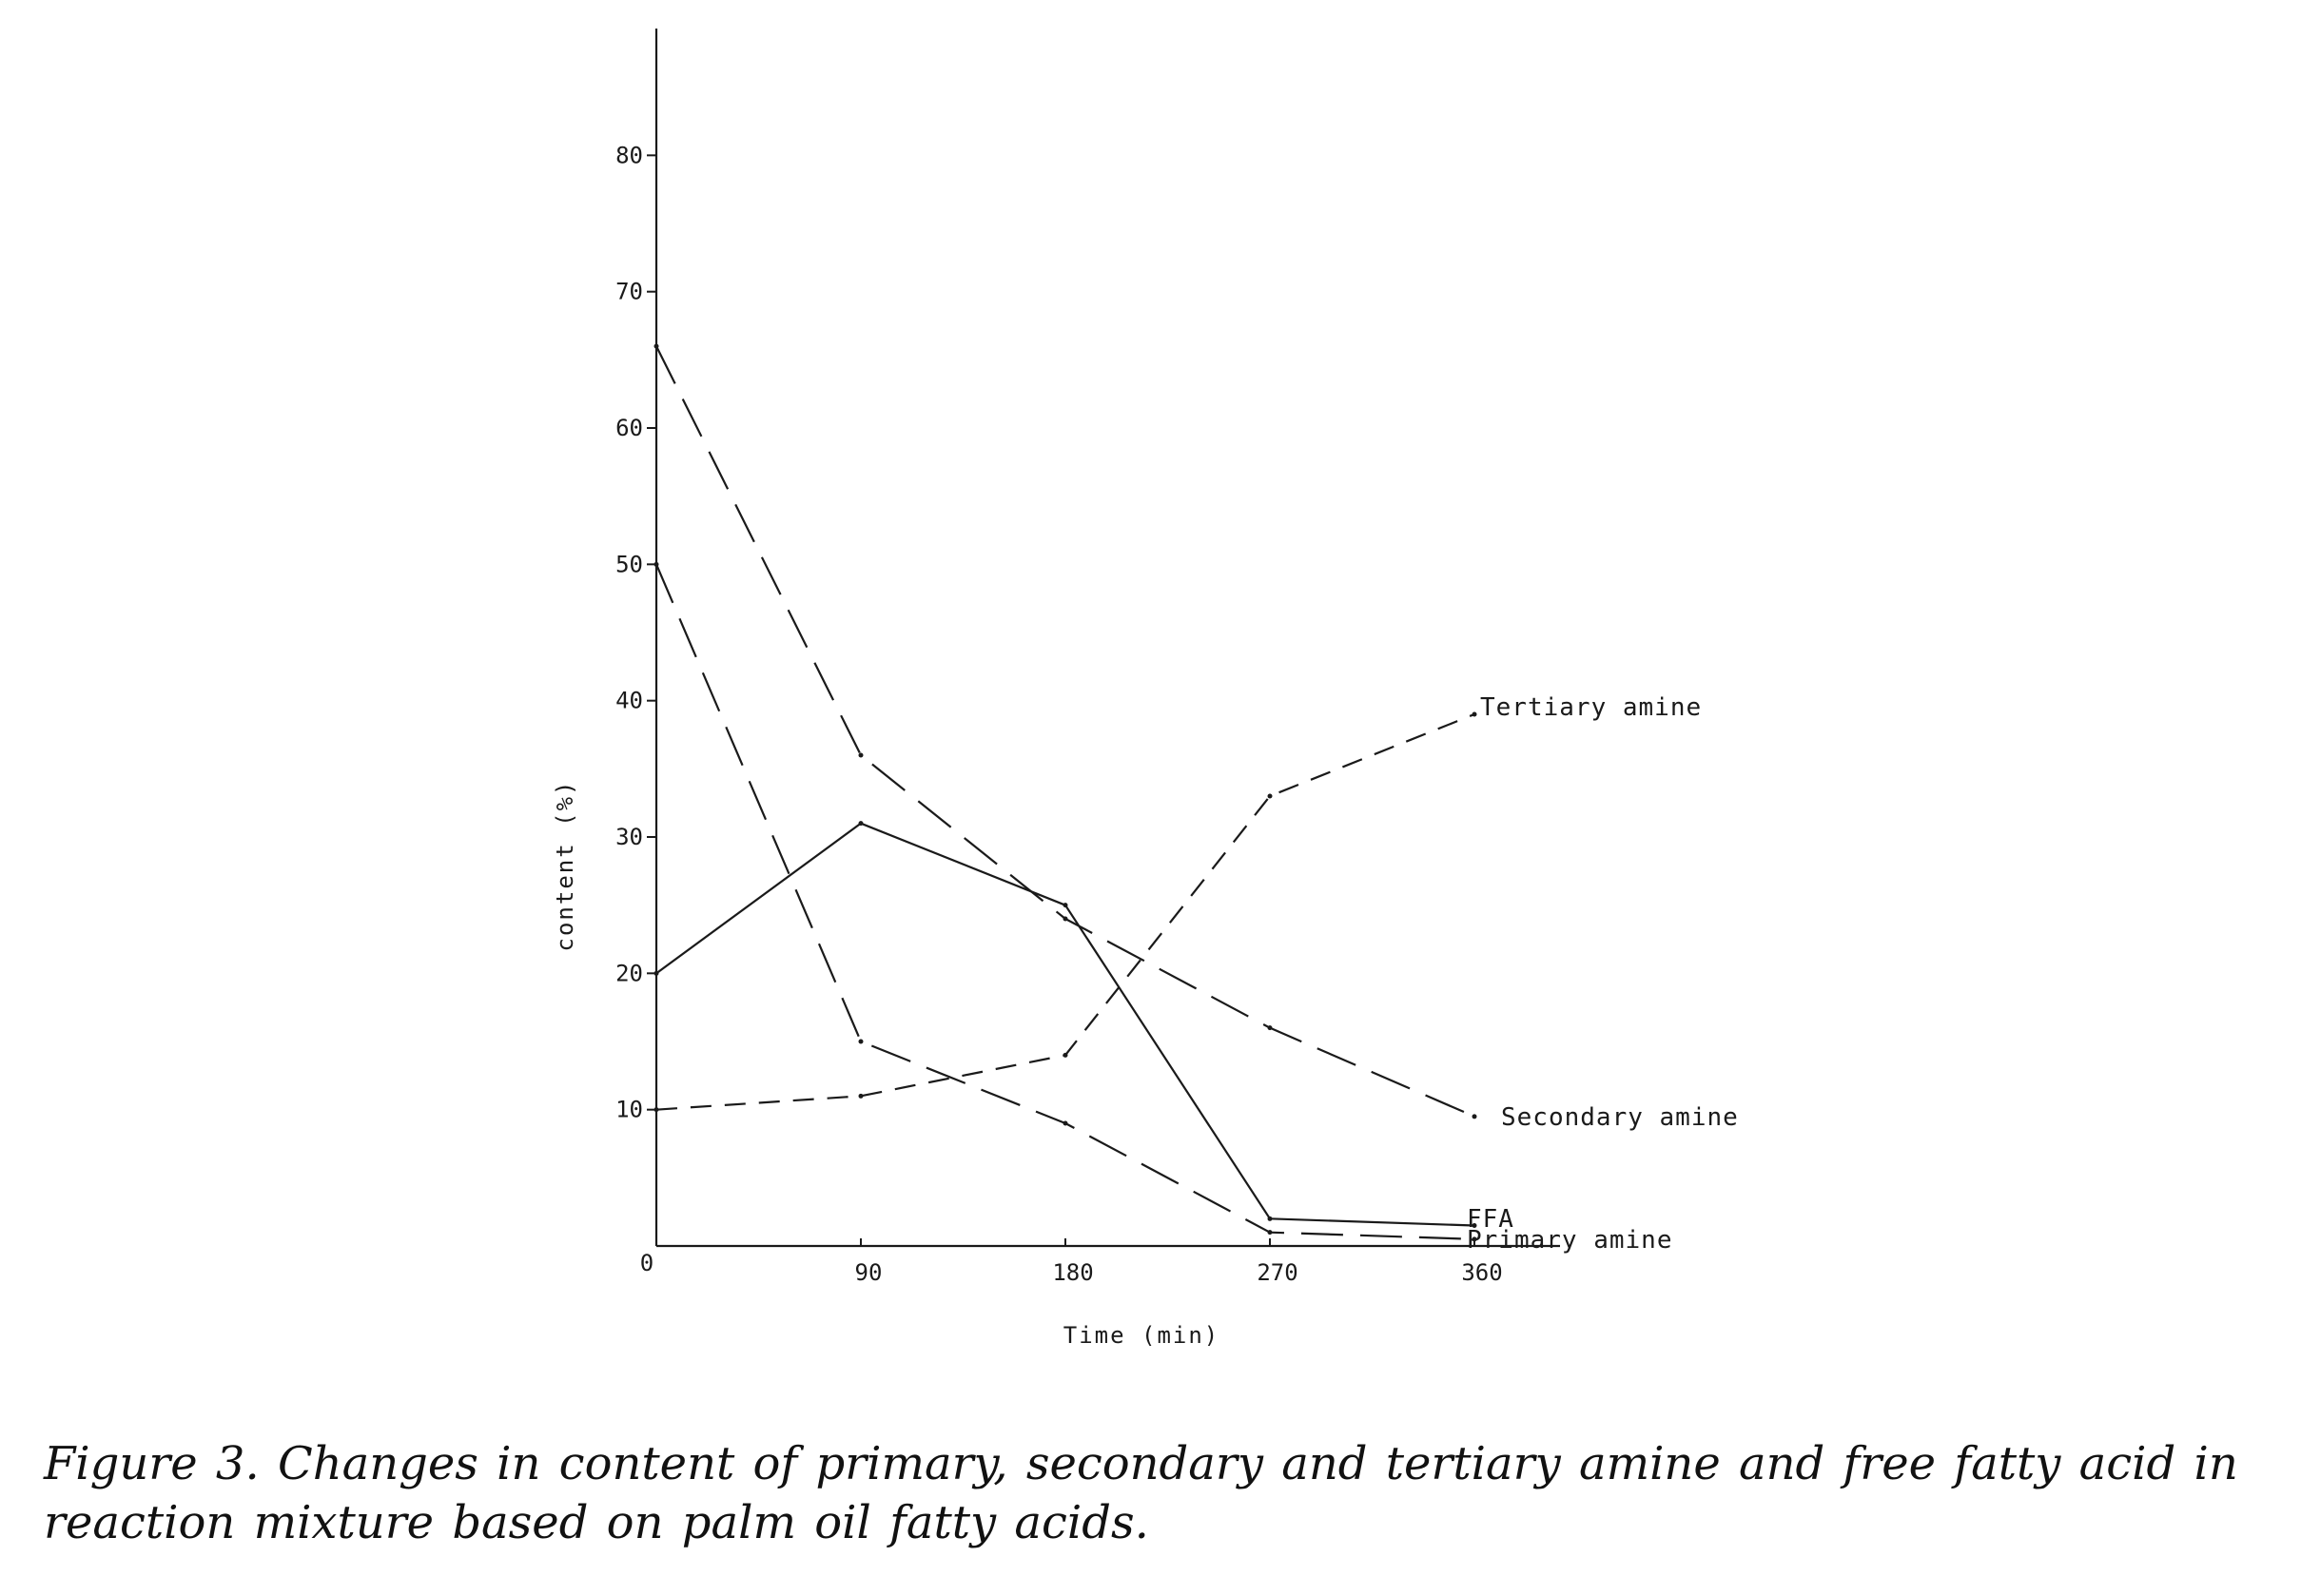 This screenshot has width=2321, height=1596. Describe the element at coordinates (629, 564) in the screenshot. I see `y-tick-label: 50` at that location.